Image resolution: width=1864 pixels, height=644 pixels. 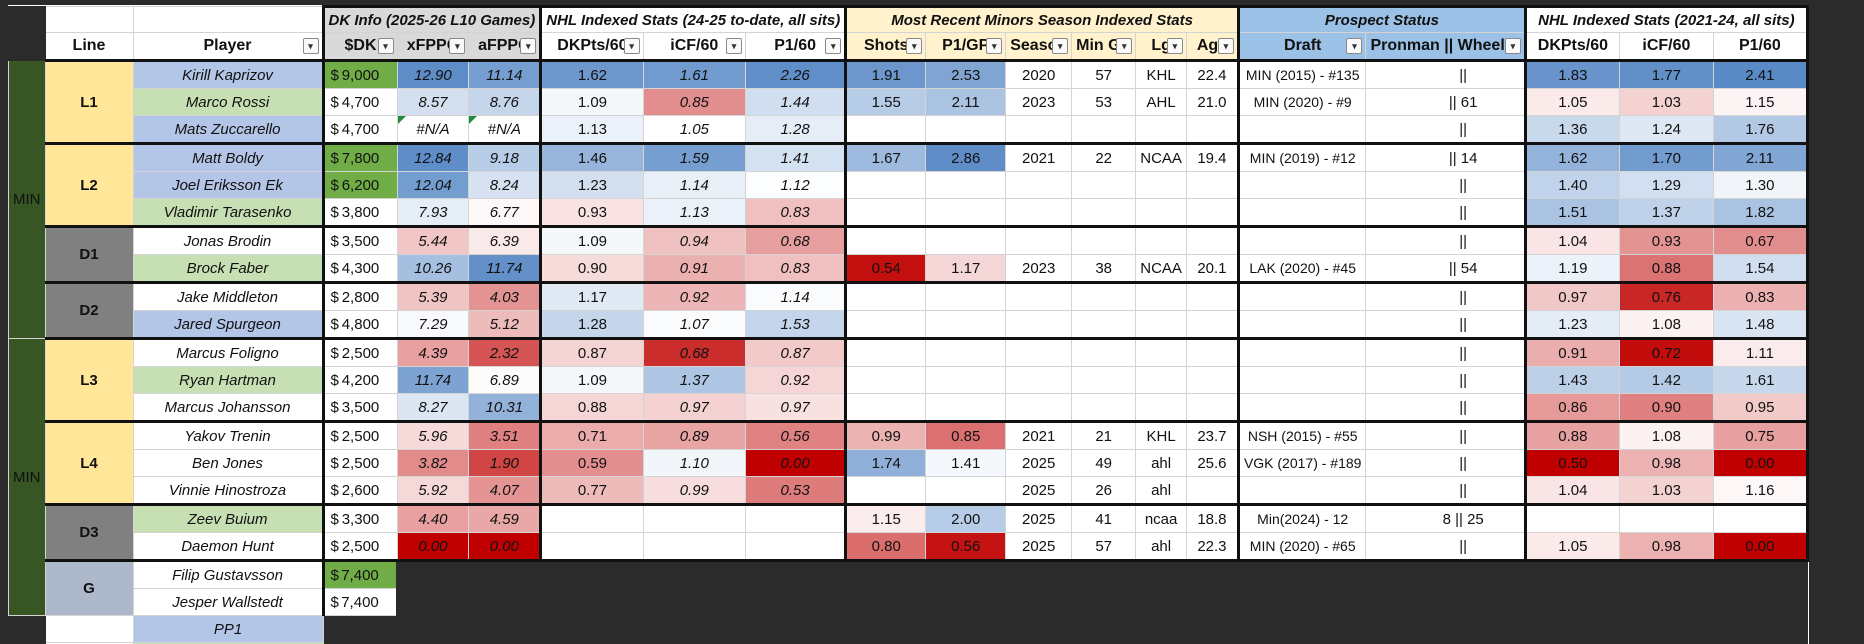 I want to click on nhl2-stat-p2: 2.11, so click(x=1760, y=157).